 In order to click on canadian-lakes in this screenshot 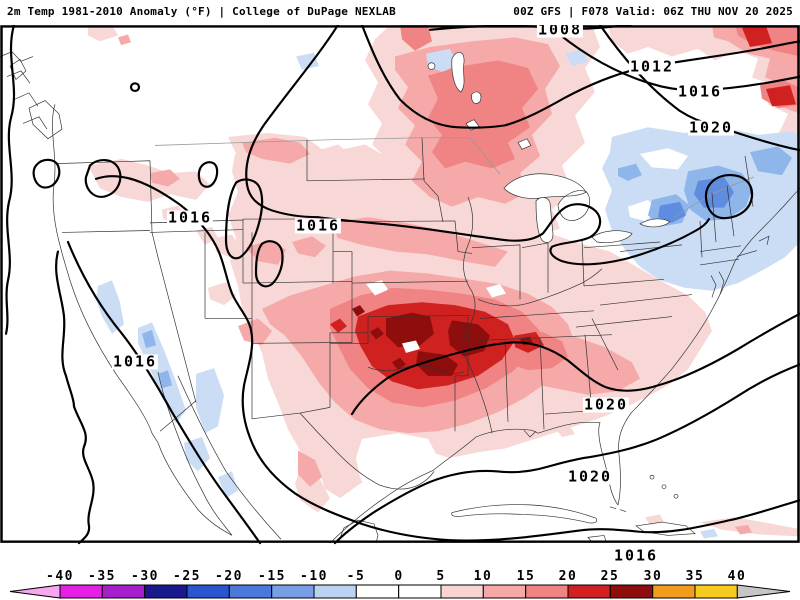, I will do `click(479, 101)`.